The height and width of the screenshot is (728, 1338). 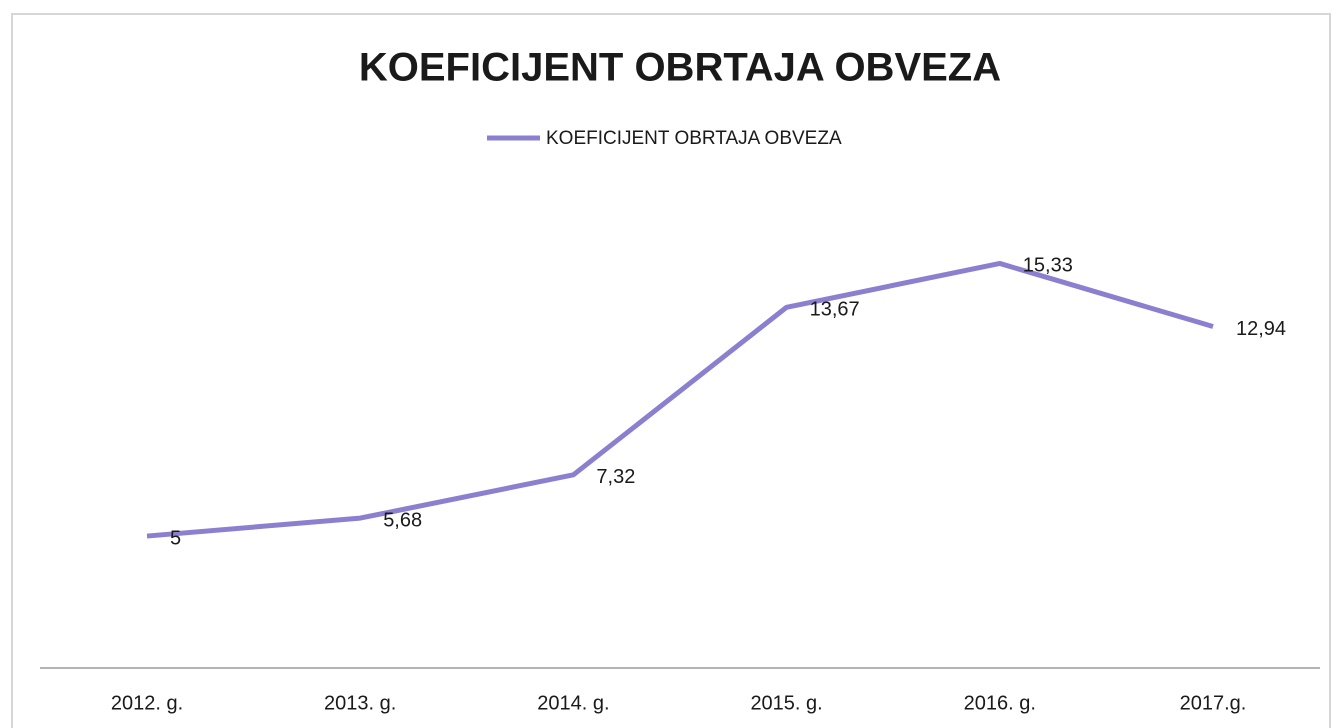 What do you see at coordinates (147, 703) in the screenshot?
I see `x-tick-label: 2012. g.` at bounding box center [147, 703].